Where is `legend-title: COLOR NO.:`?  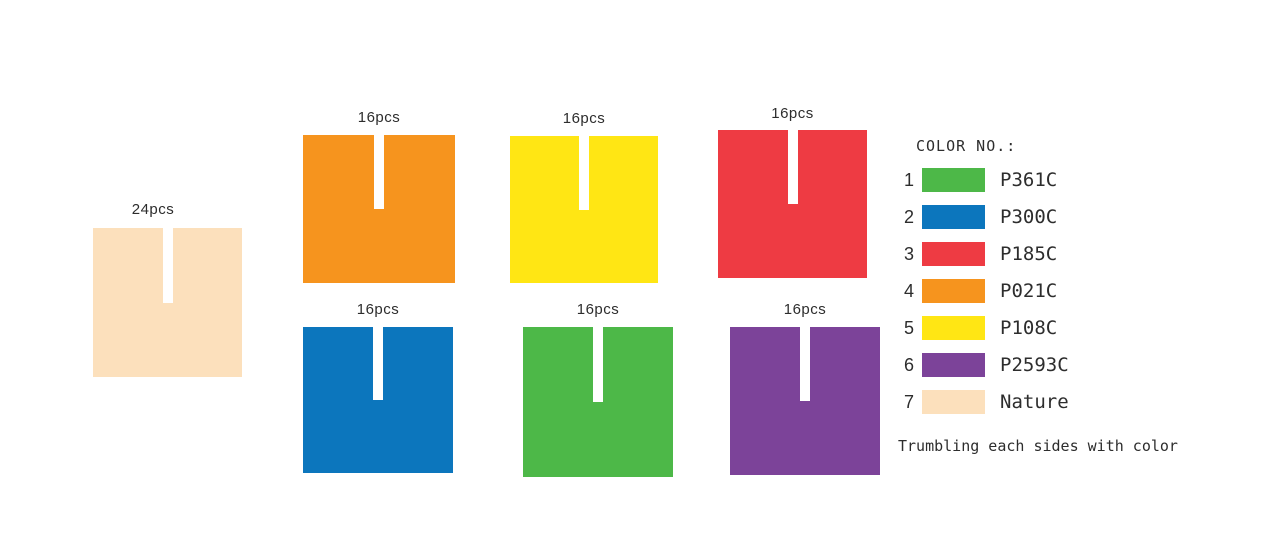
legend-title: COLOR NO.: is located at coordinates (966, 146).